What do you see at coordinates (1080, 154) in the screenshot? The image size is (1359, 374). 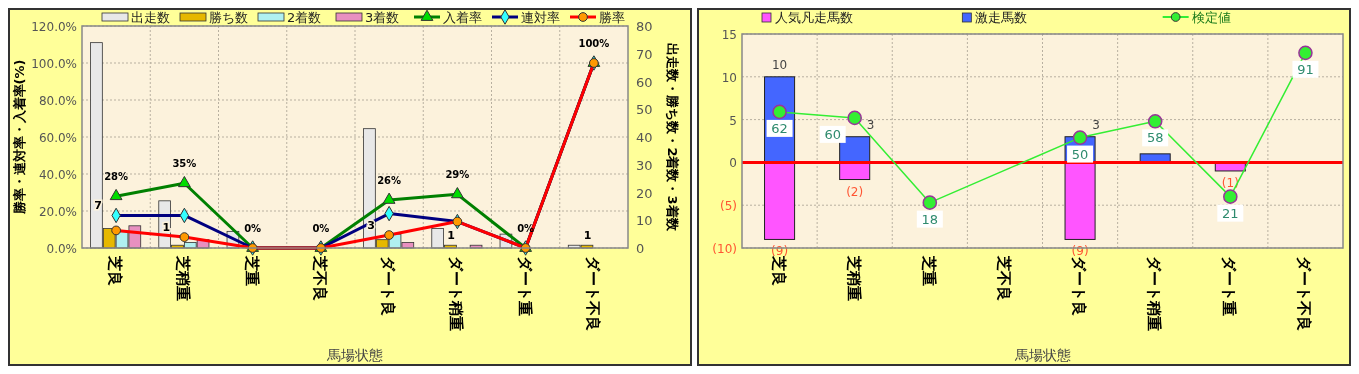 I see `annotation: 50` at bounding box center [1080, 154].